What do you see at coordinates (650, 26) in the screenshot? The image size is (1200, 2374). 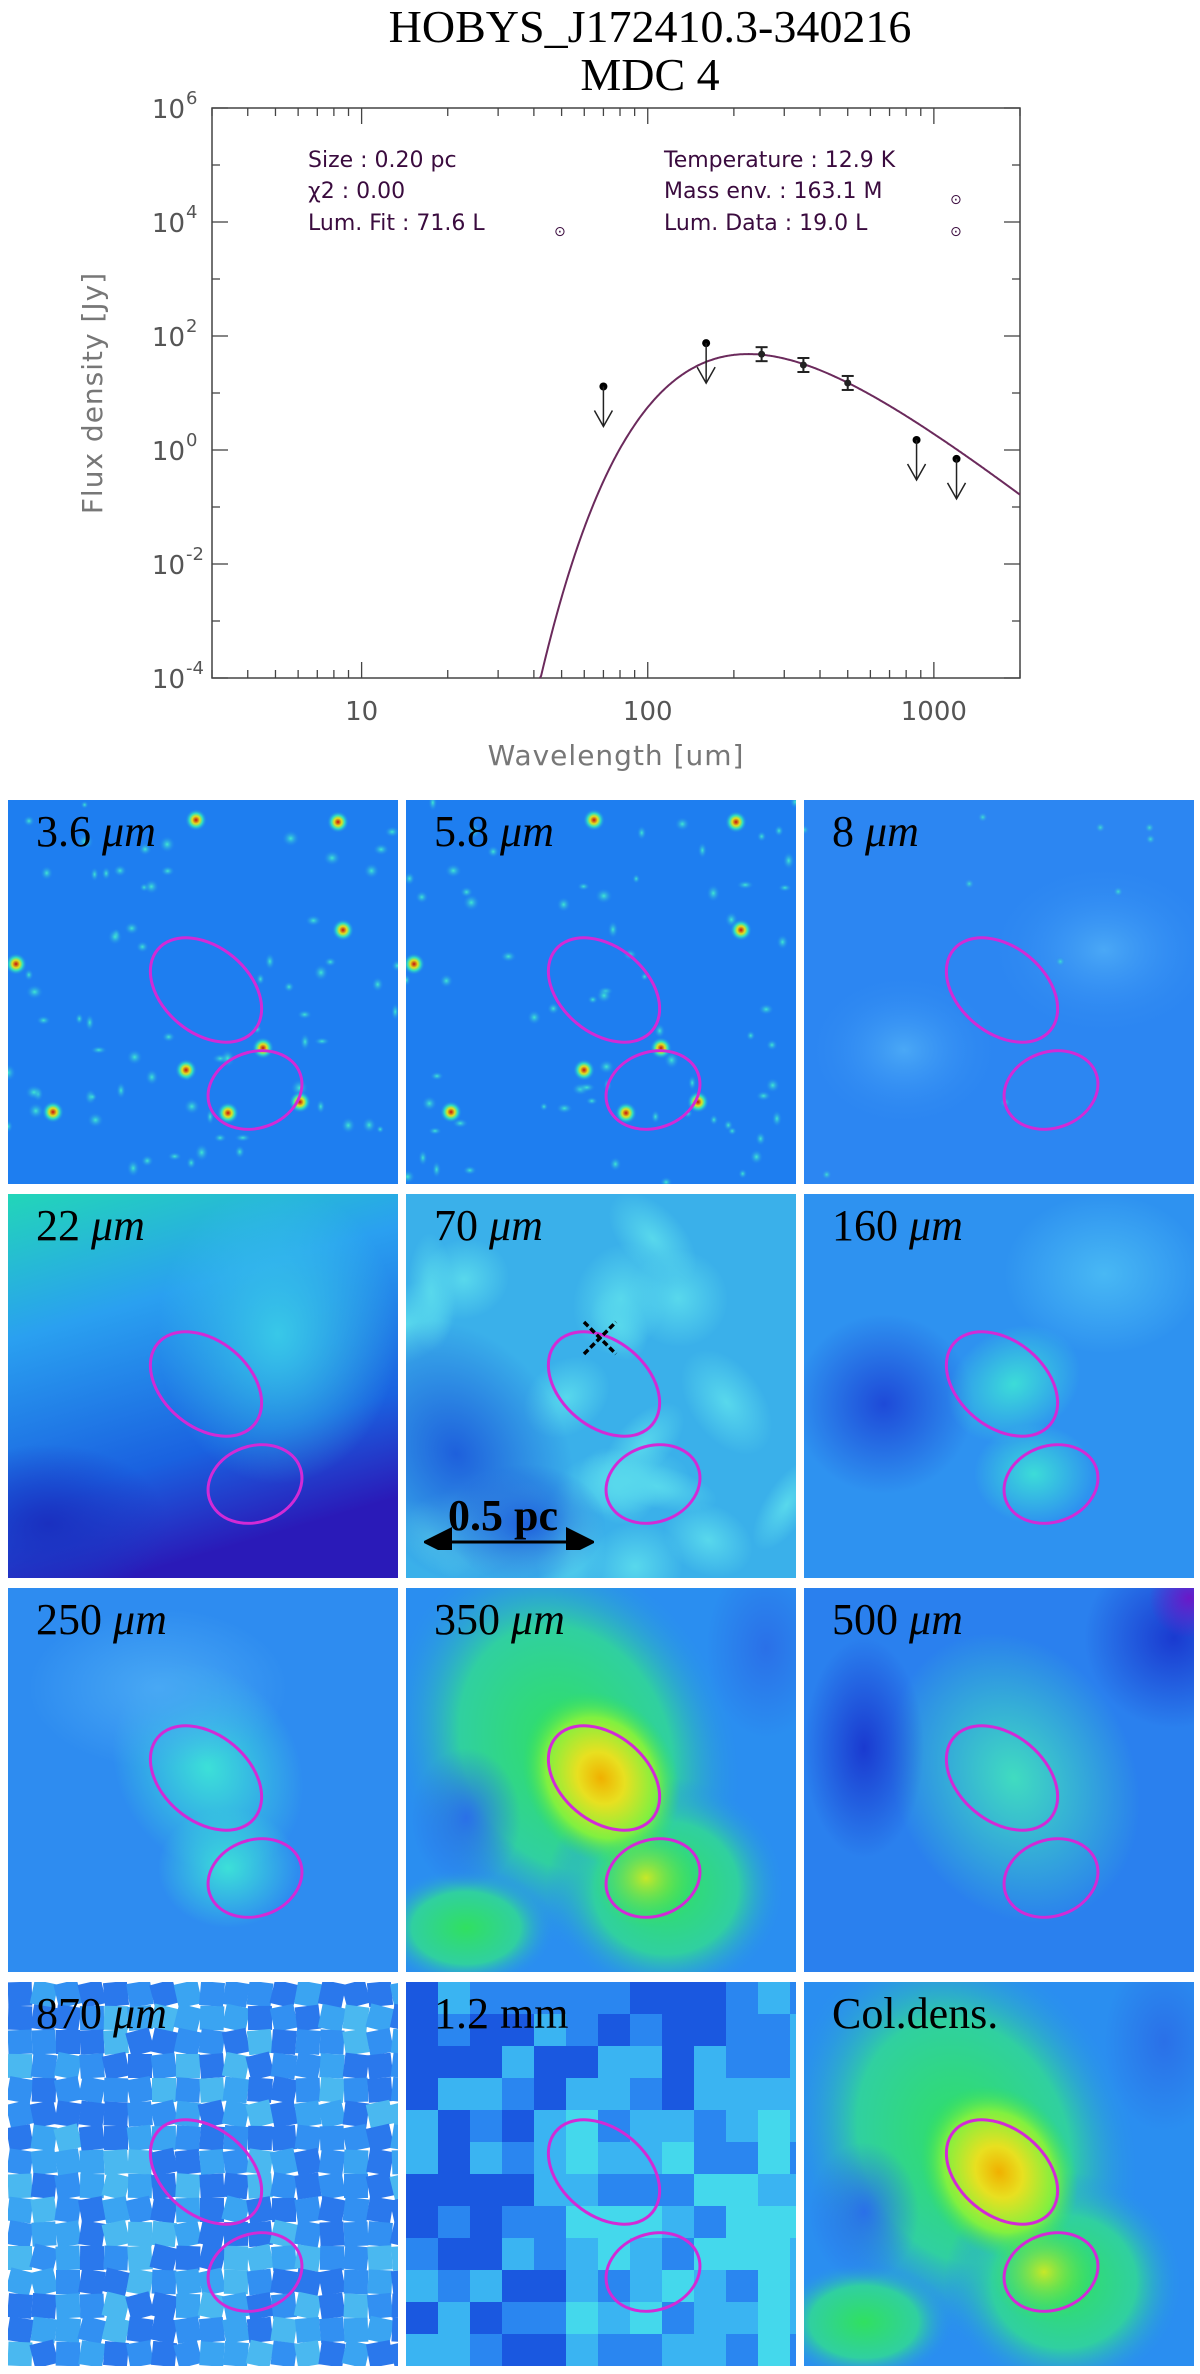 I see `chart-title-line1: HOBYS_J172410.3-340216` at bounding box center [650, 26].